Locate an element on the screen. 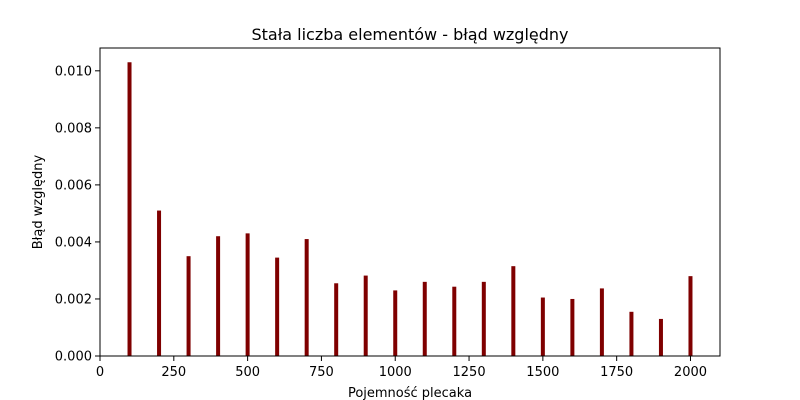  x-tick-label: 1000 is located at coordinates (395, 372).